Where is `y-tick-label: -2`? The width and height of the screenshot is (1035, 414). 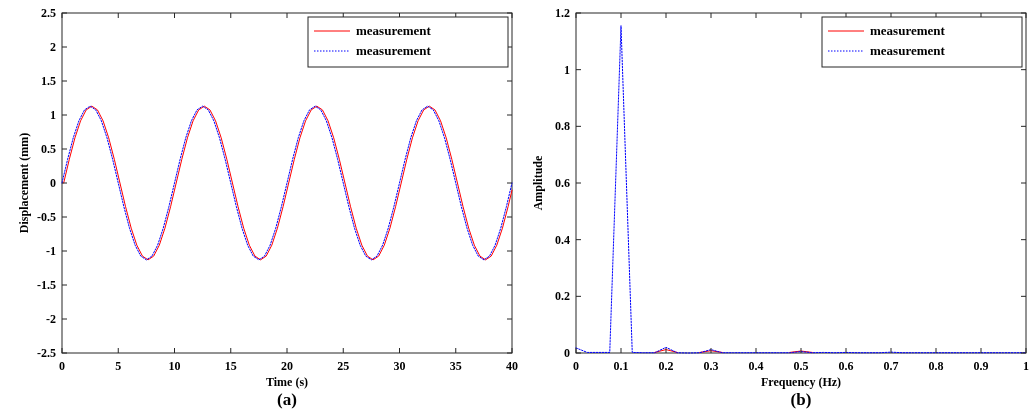 y-tick-label: -2 is located at coordinates (51, 319).